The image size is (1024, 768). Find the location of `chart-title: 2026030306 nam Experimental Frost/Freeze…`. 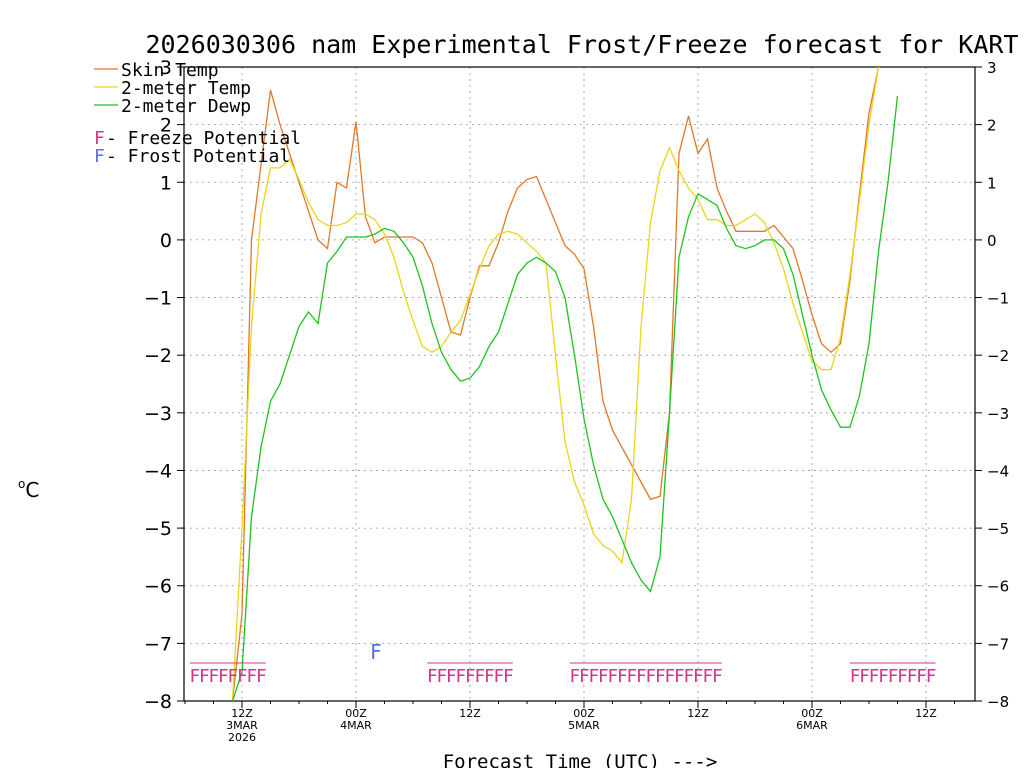

chart-title: 2026030306 nam Experimental Frost/Freeze… is located at coordinates (582, 44).